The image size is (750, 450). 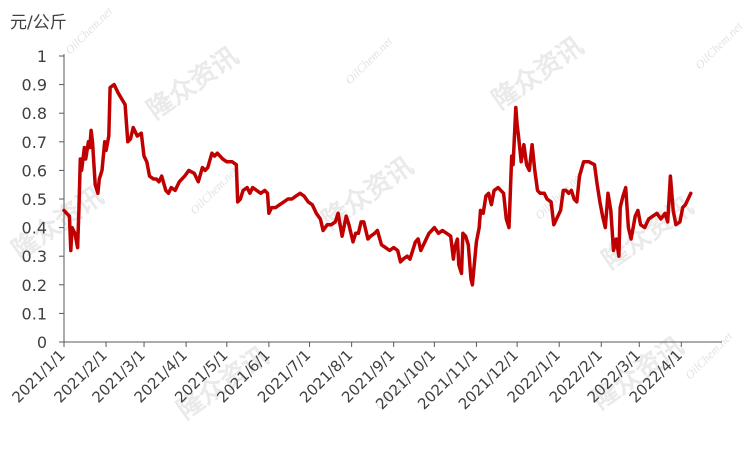 I want to click on y-tick-label: 0.5, so click(x=34, y=199).